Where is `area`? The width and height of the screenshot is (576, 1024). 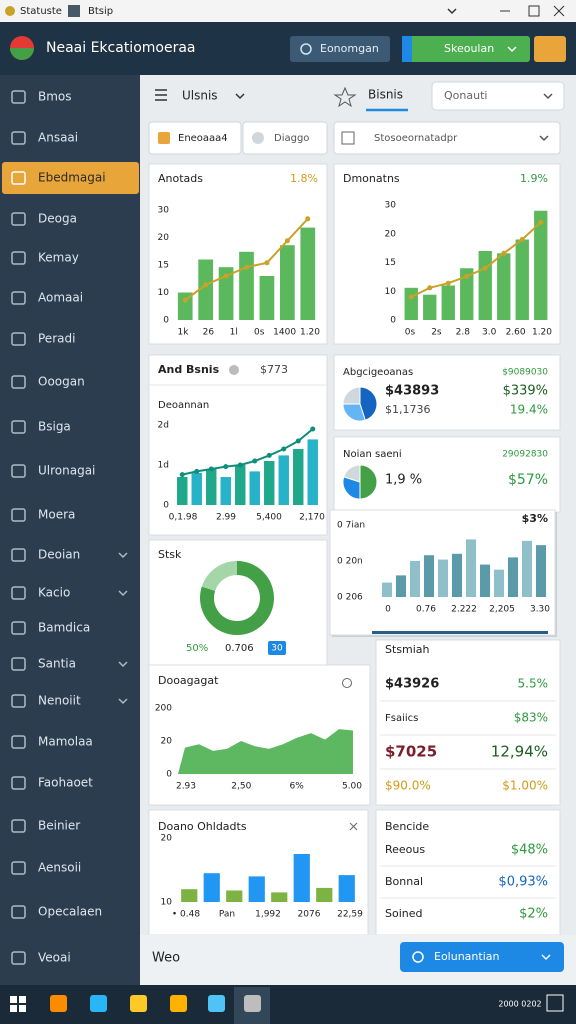 area is located at coordinates (265, 751).